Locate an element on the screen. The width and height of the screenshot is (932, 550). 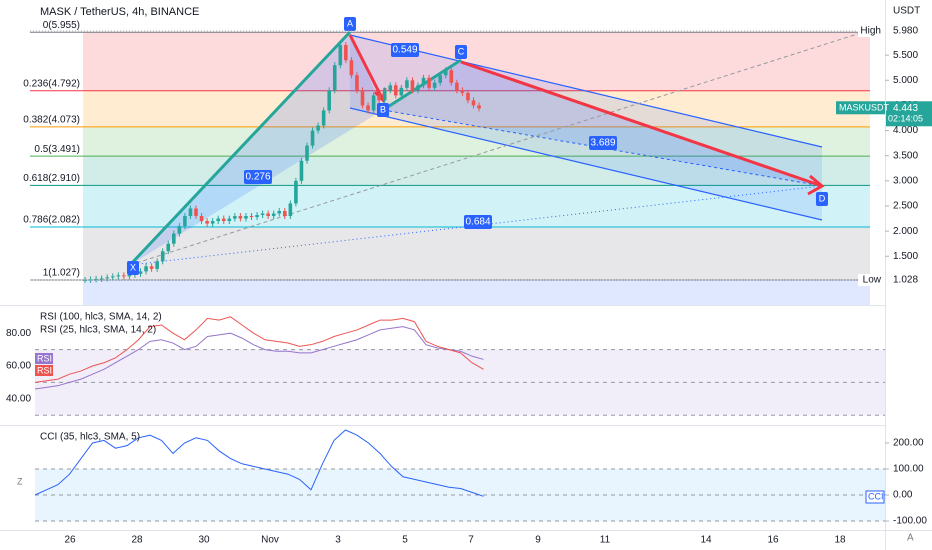
time-label: 26 is located at coordinates (70, 540).